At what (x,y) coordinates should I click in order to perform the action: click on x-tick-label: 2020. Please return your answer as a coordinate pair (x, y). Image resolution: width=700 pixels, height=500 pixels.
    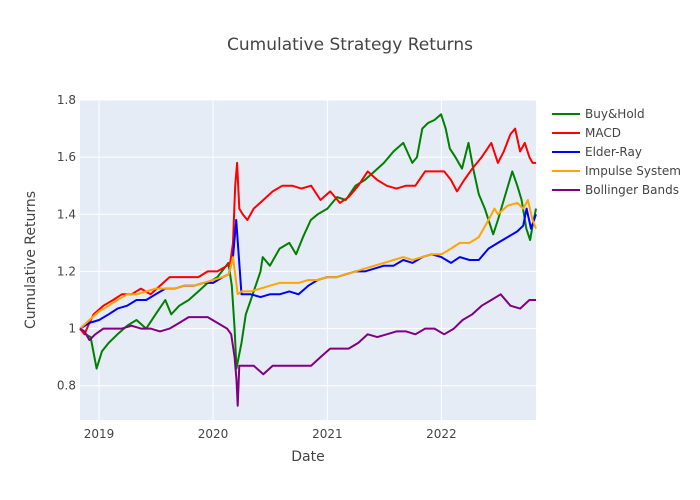
    Looking at the image, I should click on (213, 434).